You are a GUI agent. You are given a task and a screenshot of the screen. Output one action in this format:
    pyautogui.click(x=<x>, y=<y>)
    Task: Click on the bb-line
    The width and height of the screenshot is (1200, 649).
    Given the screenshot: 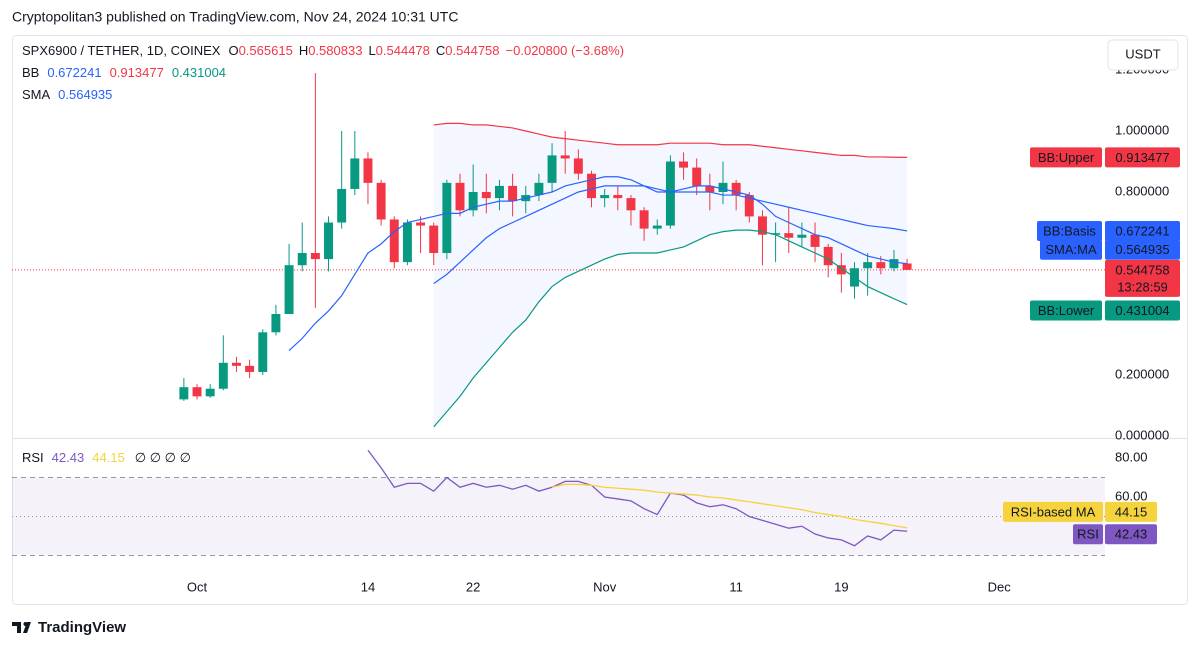 What is the action you would take?
    pyautogui.click(x=670, y=140)
    